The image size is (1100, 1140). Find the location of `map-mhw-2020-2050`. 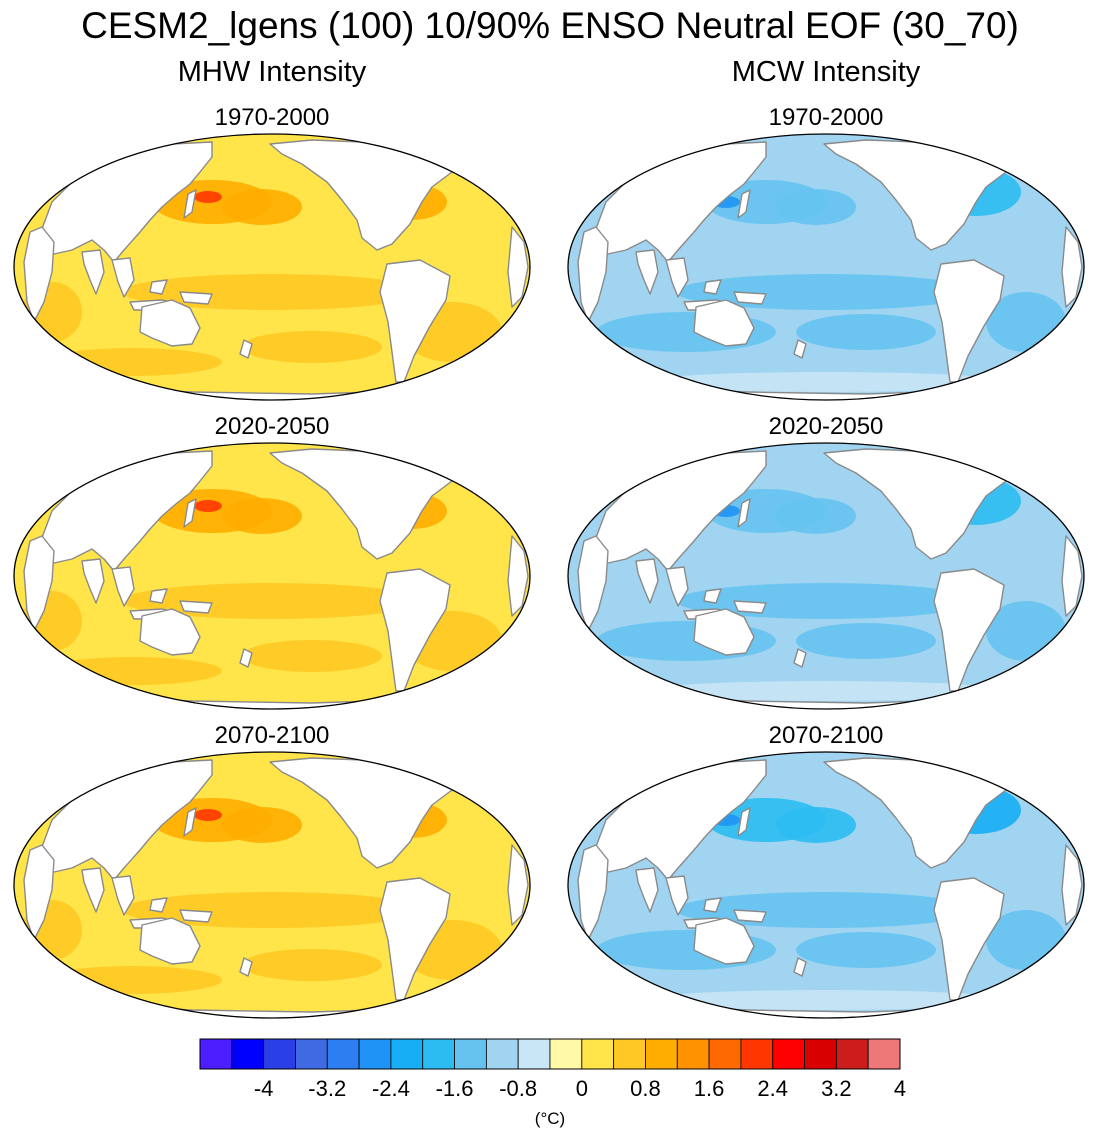

map-mhw-2020-2050 is located at coordinates (272, 576).